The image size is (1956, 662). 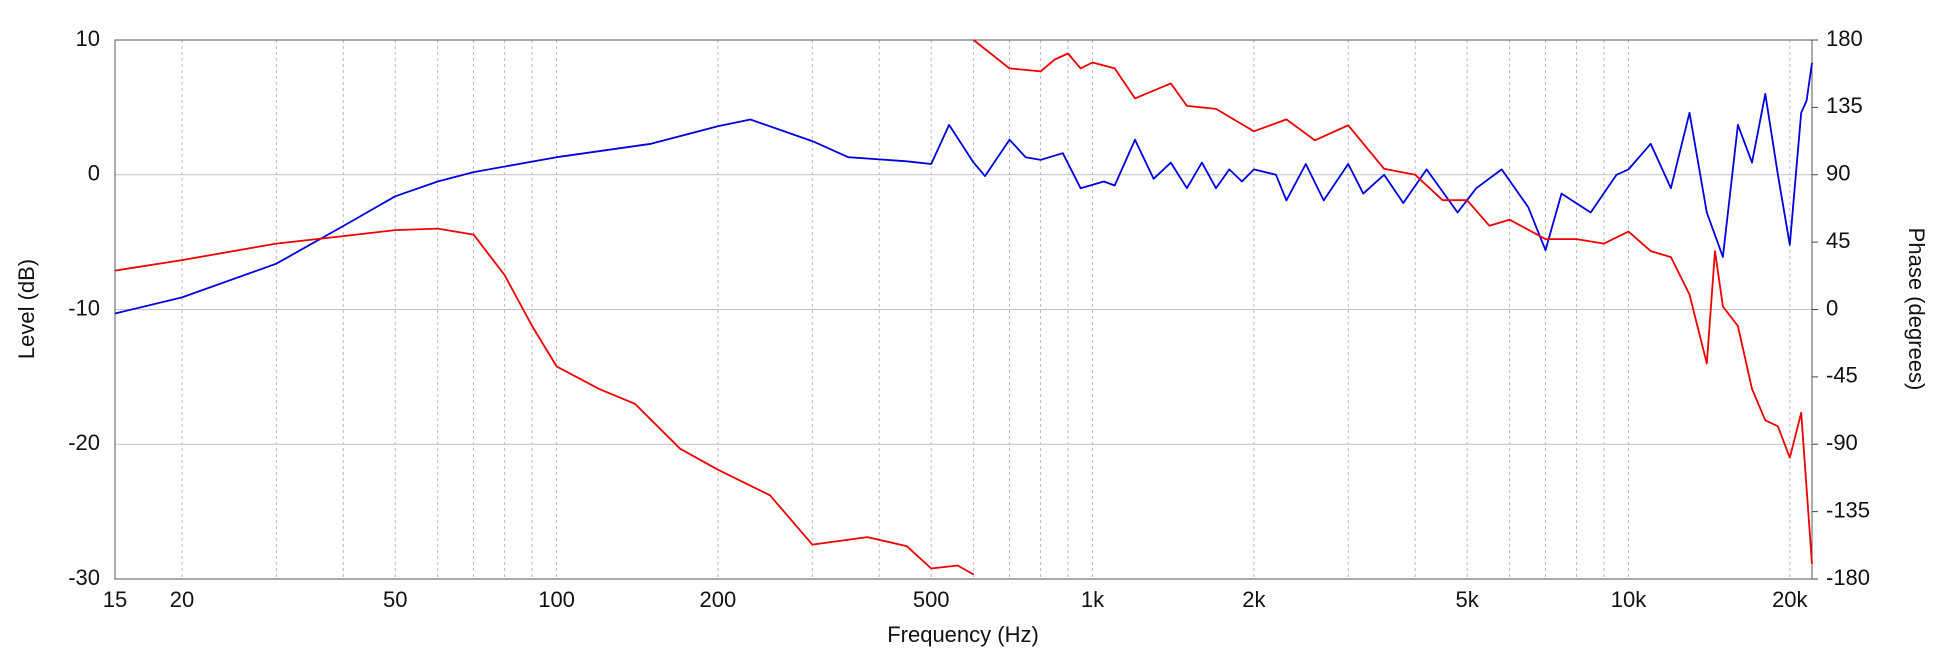 What do you see at coordinates (1848, 509) in the screenshot?
I see `y2-tick-label: -135` at bounding box center [1848, 509].